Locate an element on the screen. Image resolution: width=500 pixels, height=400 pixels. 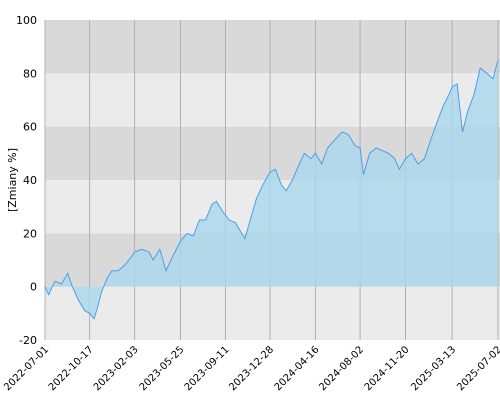
x-tick-label: 2023-02-03 is located at coordinates (116, 368).